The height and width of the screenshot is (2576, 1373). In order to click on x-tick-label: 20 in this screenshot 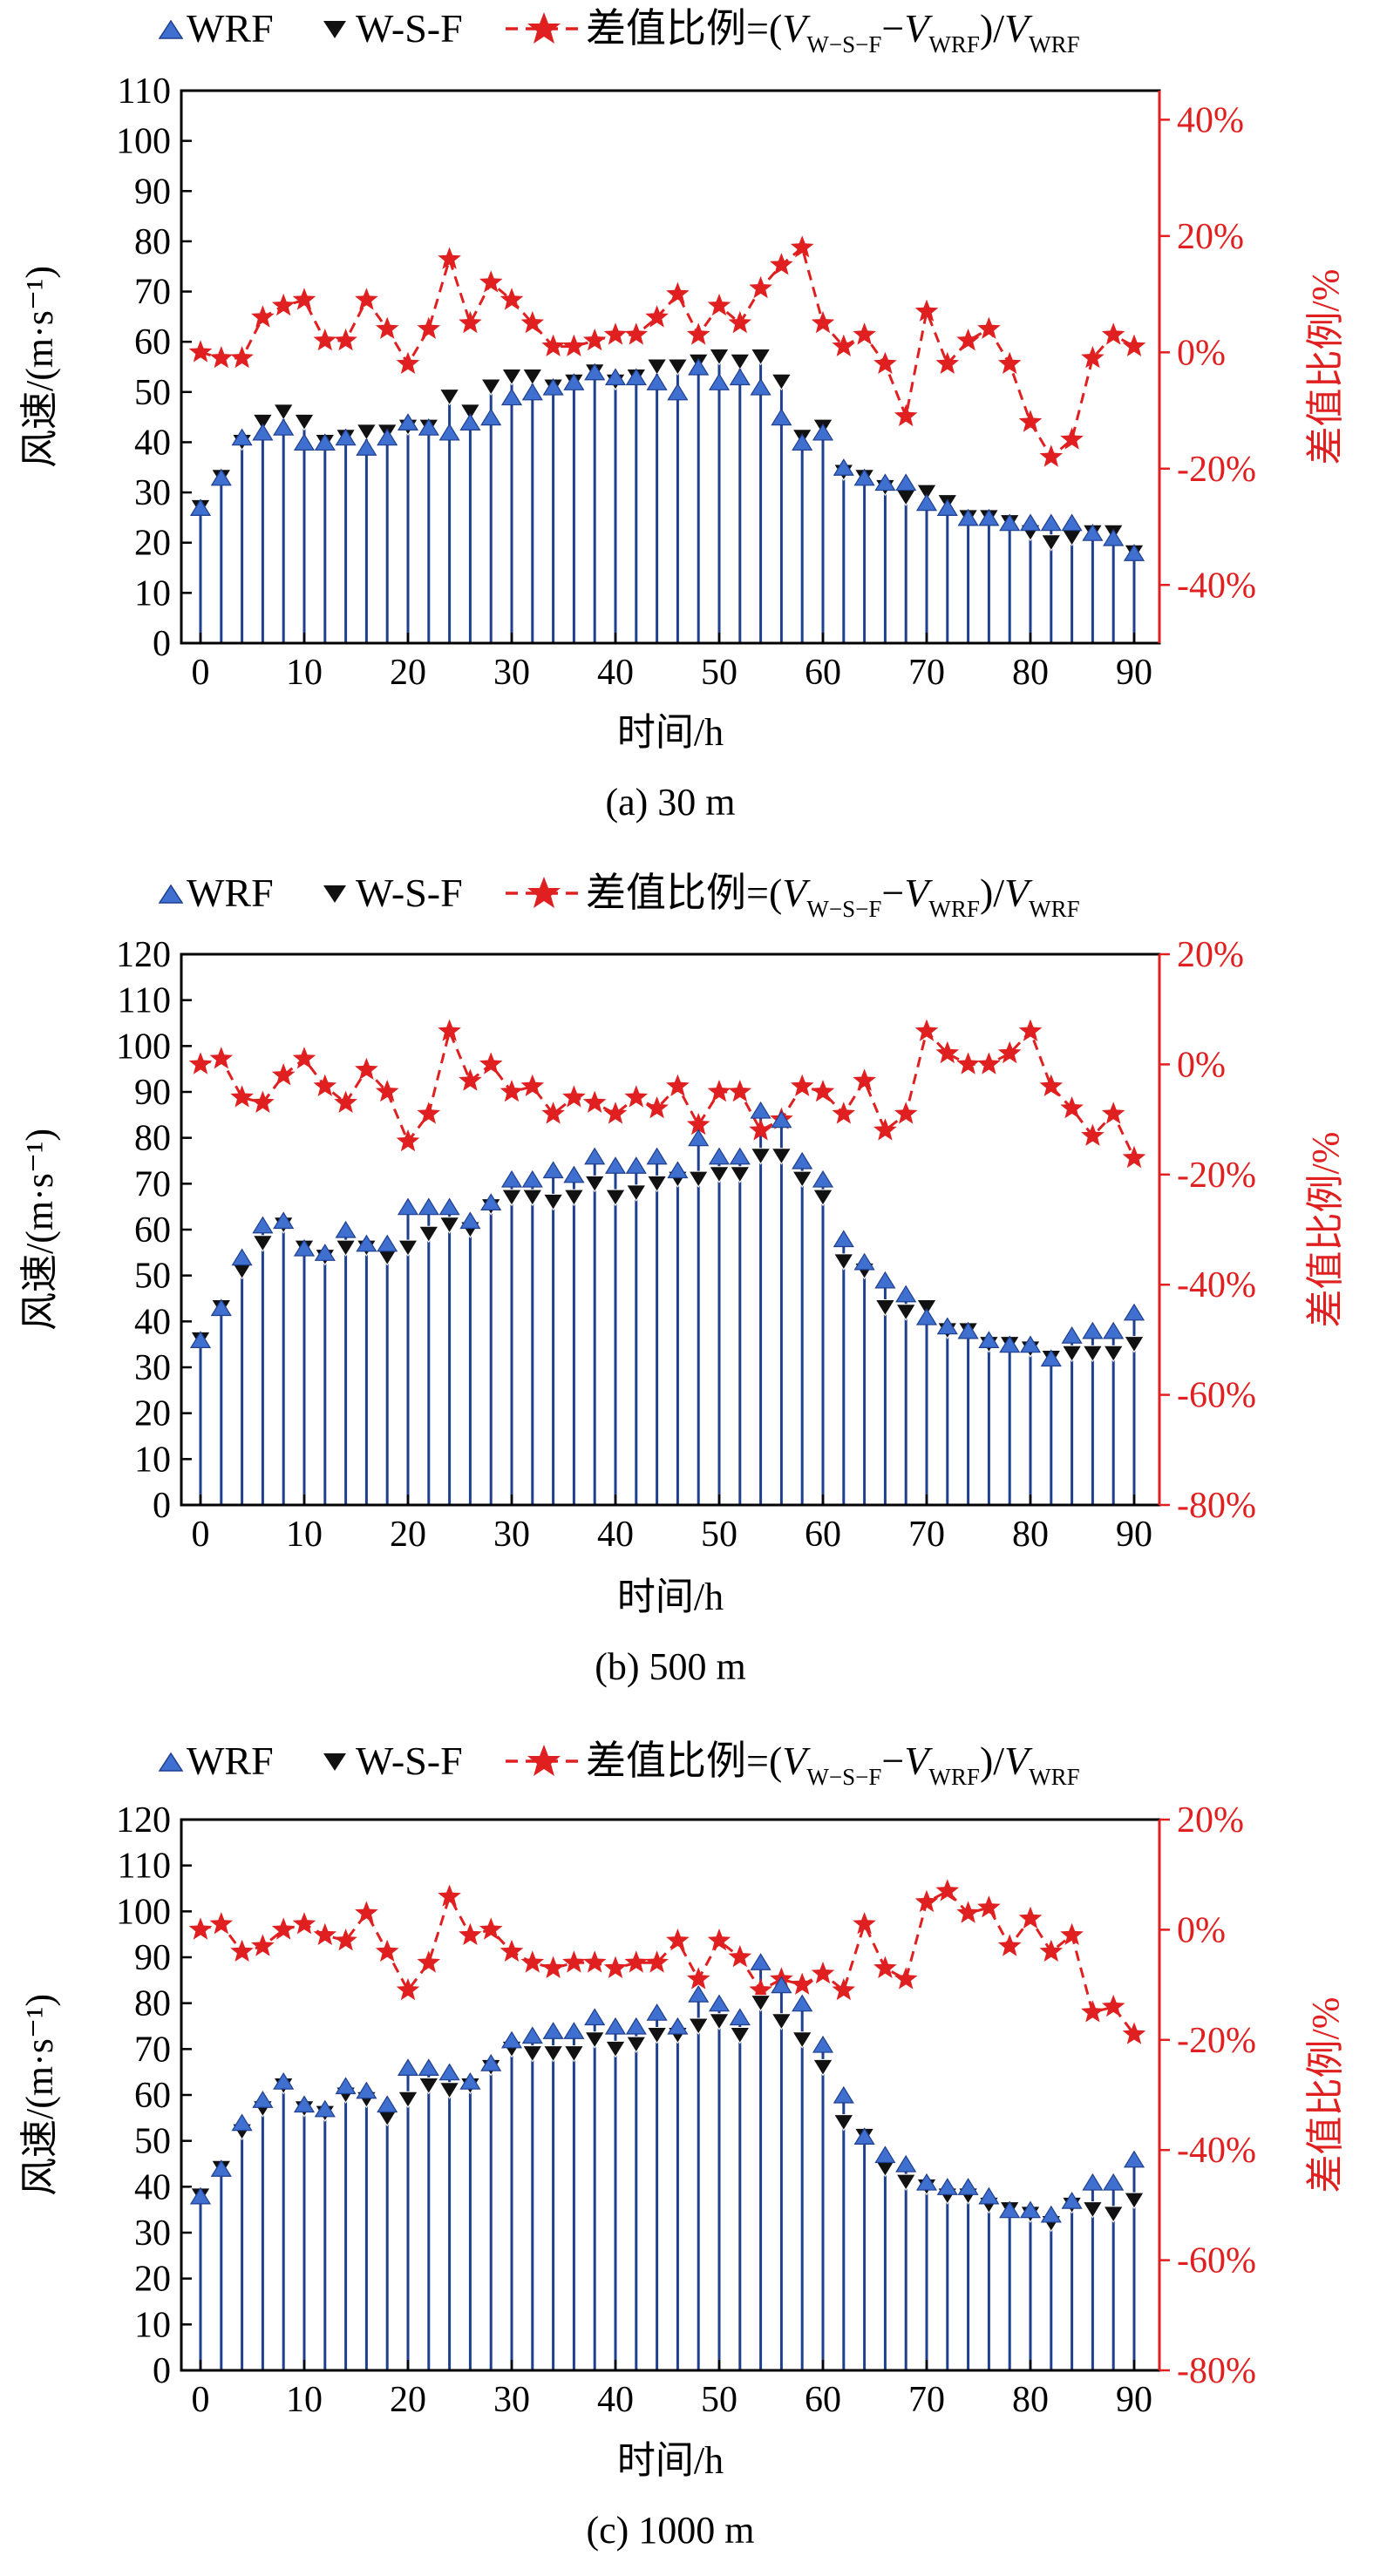, I will do `click(408, 673)`.